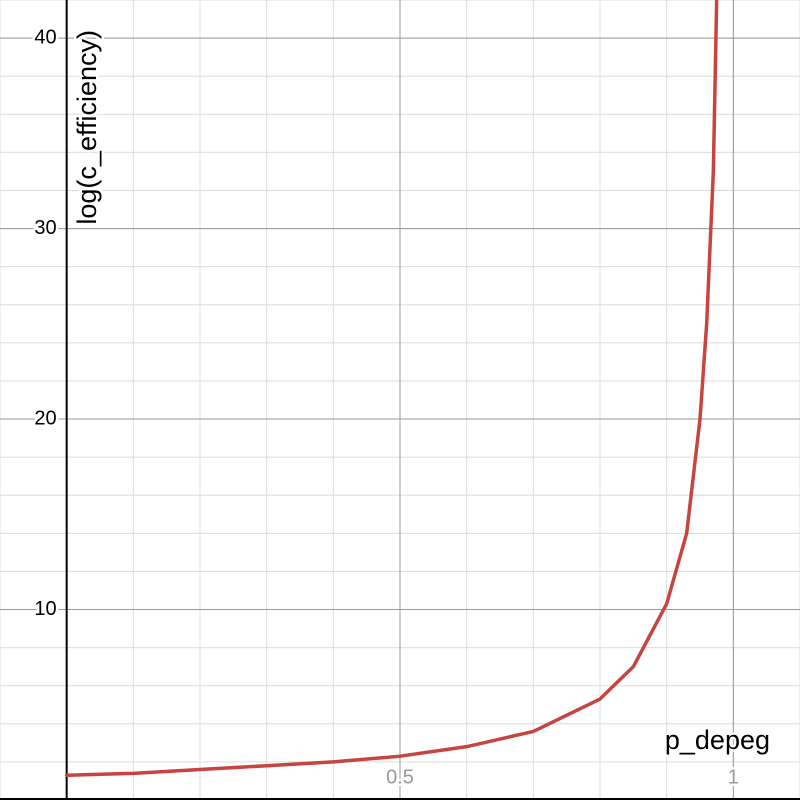  What do you see at coordinates (87, 127) in the screenshot?
I see `y-axis-label: log(c_efficiency)` at bounding box center [87, 127].